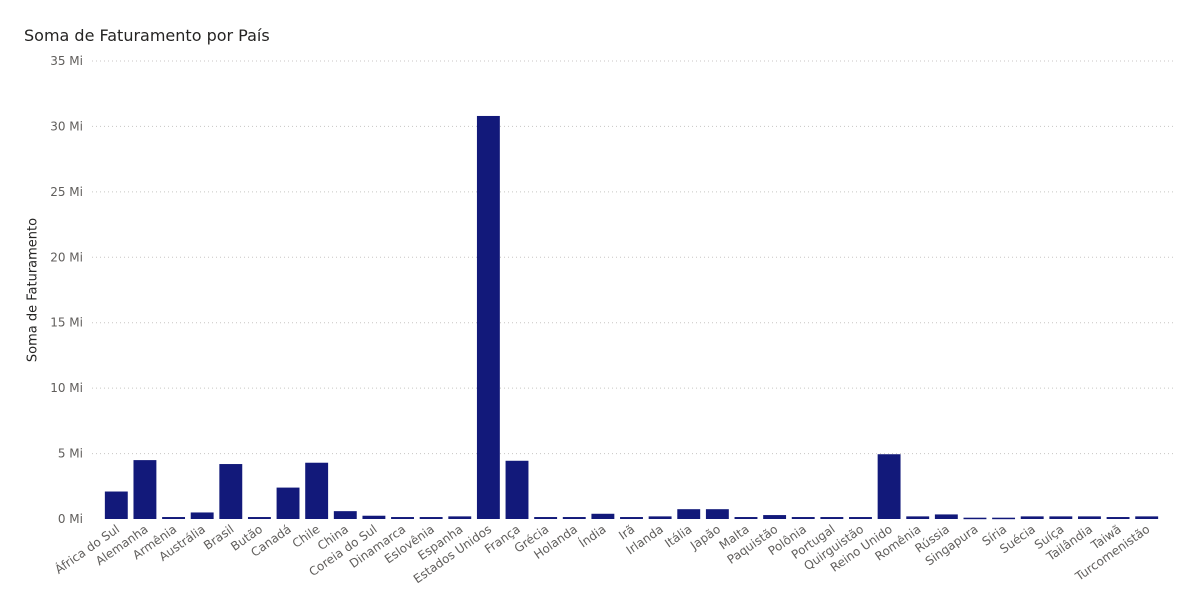  What do you see at coordinates (66, 388) in the screenshot?
I see `y-tick-label: 10 Mi` at bounding box center [66, 388].